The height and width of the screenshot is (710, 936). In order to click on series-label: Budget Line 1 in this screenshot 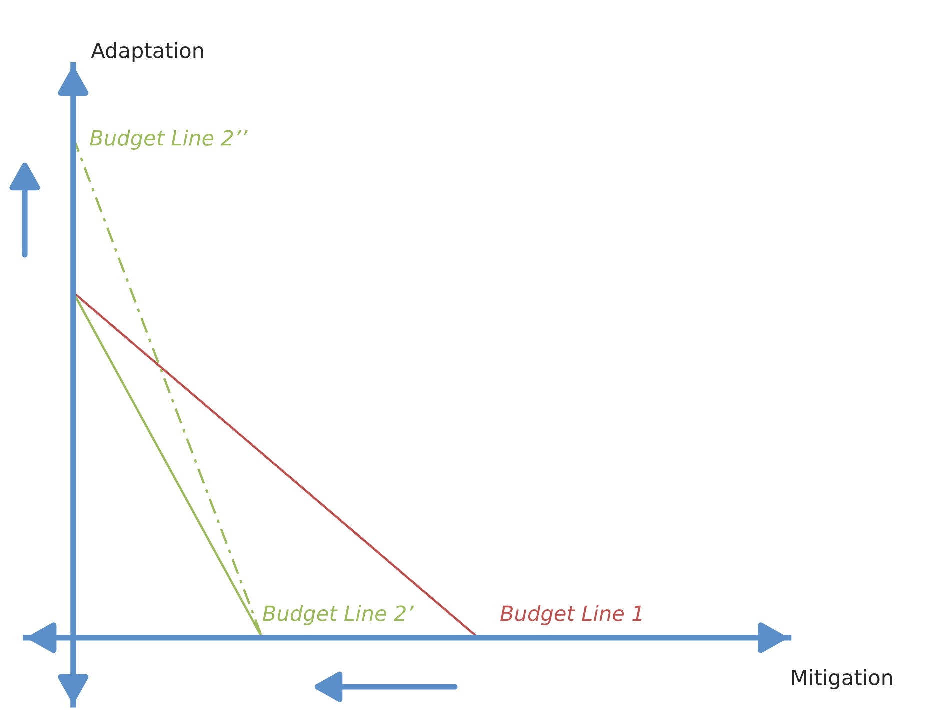, I will do `click(571, 615)`.